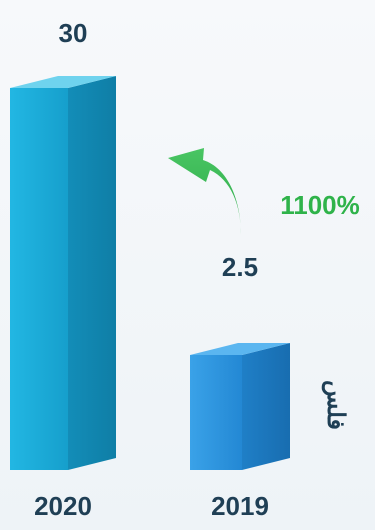 The height and width of the screenshot is (530, 375). I want to click on bar-2019-front, so click(216, 412).